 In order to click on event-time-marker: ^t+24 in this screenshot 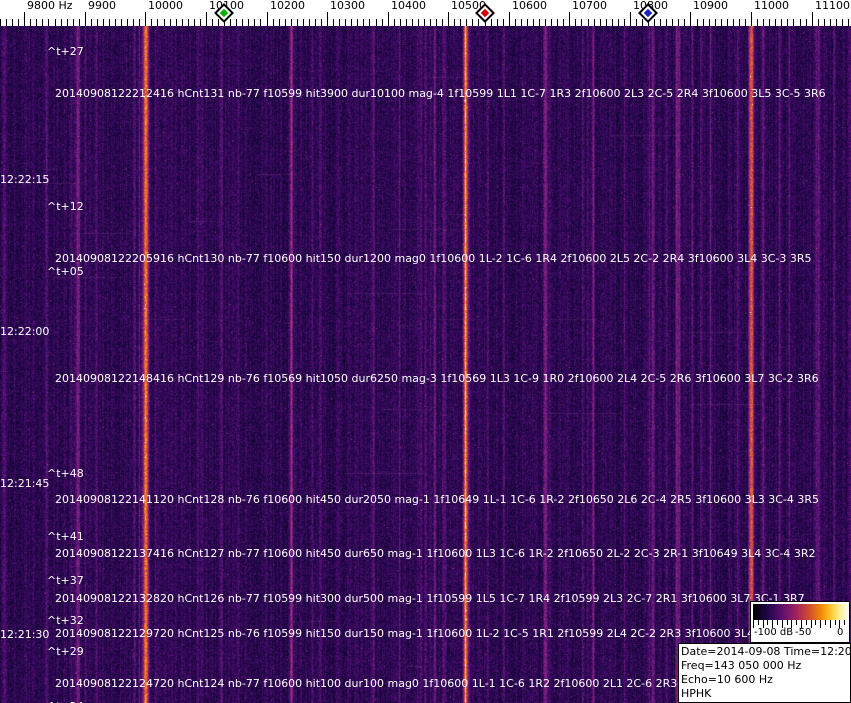, I will do `click(65, 702)`.